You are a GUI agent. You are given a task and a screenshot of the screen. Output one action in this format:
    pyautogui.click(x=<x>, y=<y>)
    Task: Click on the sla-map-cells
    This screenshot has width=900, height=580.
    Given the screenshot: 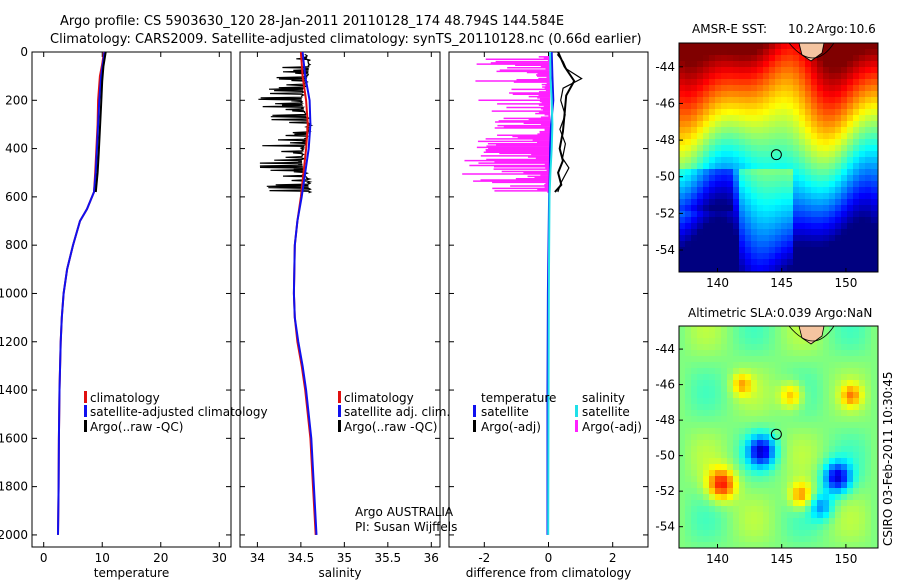 What is the action you would take?
    pyautogui.click(x=778, y=437)
    